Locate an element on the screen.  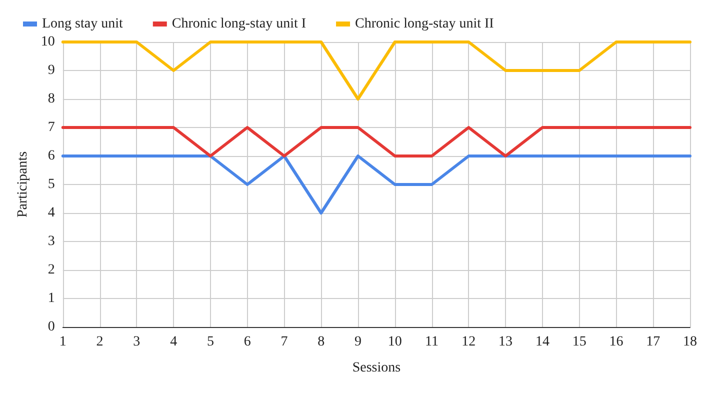
x-tick-label: 11 is located at coordinates (432, 342).